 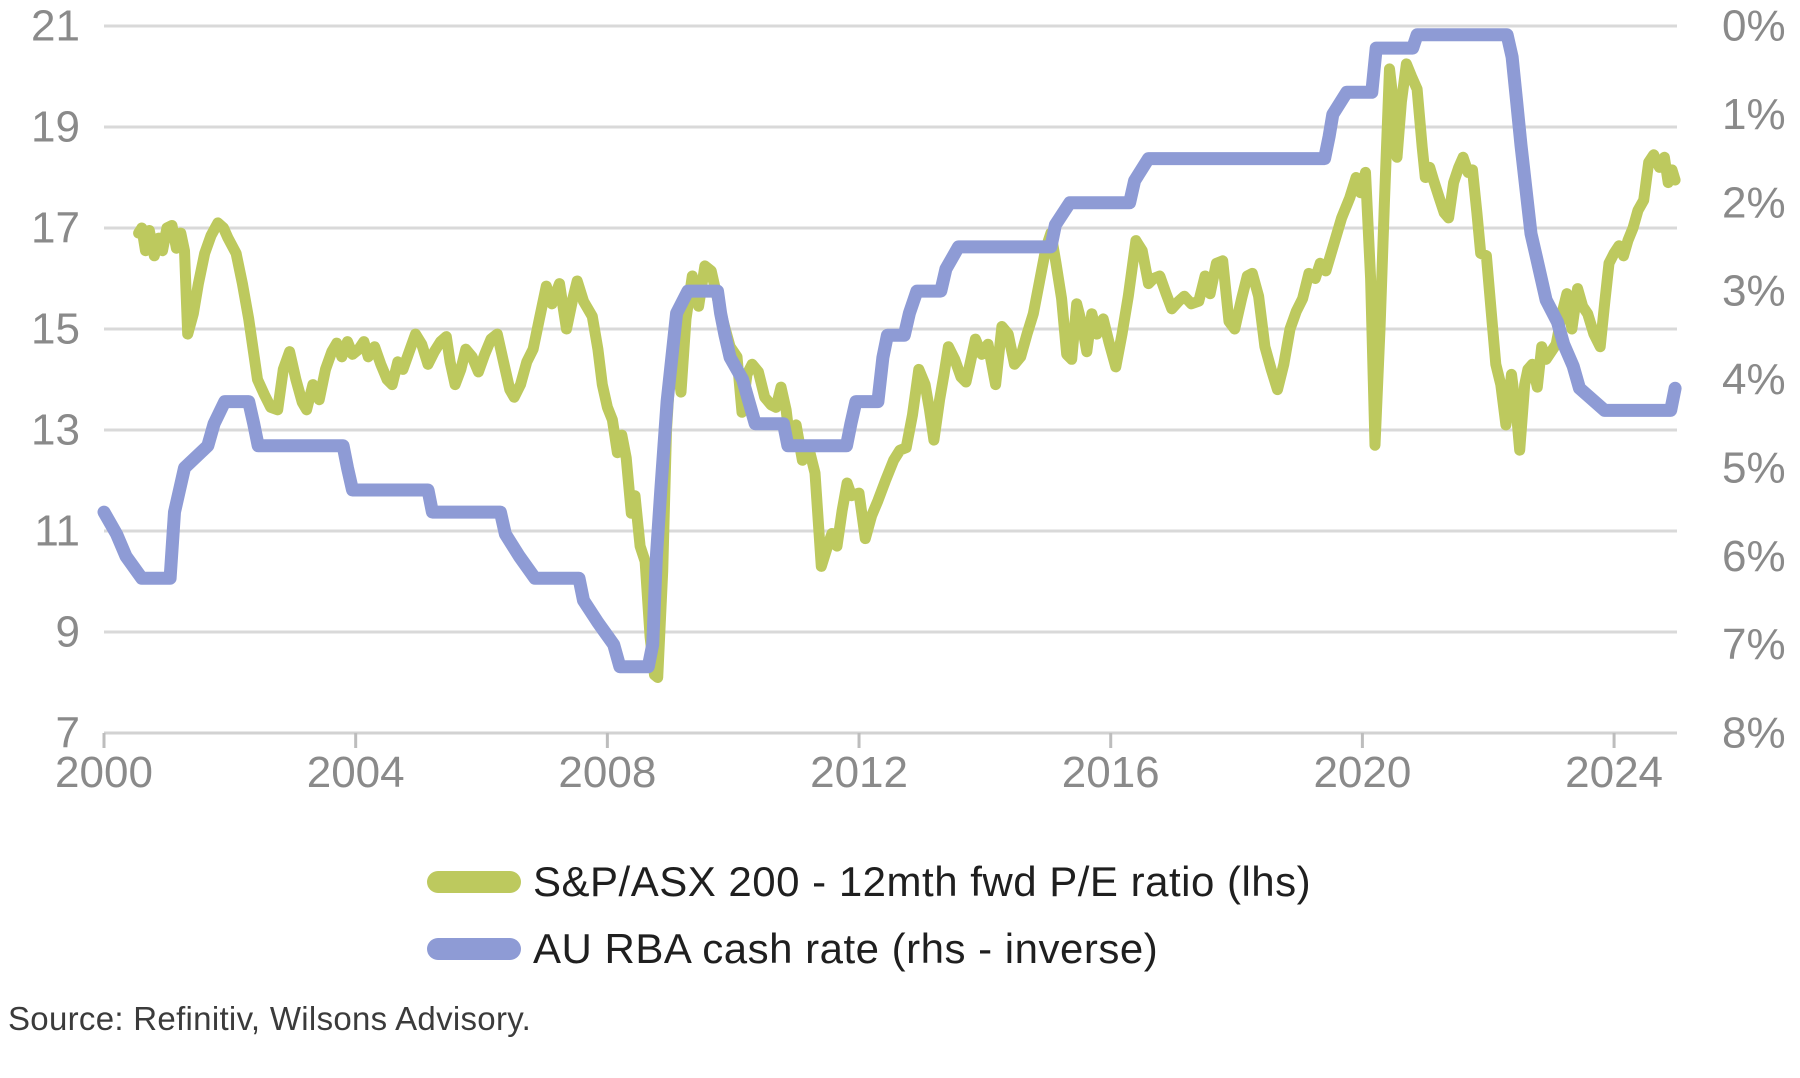 What do you see at coordinates (1754, 379) in the screenshot?
I see `right-axis-tick-label: 4%` at bounding box center [1754, 379].